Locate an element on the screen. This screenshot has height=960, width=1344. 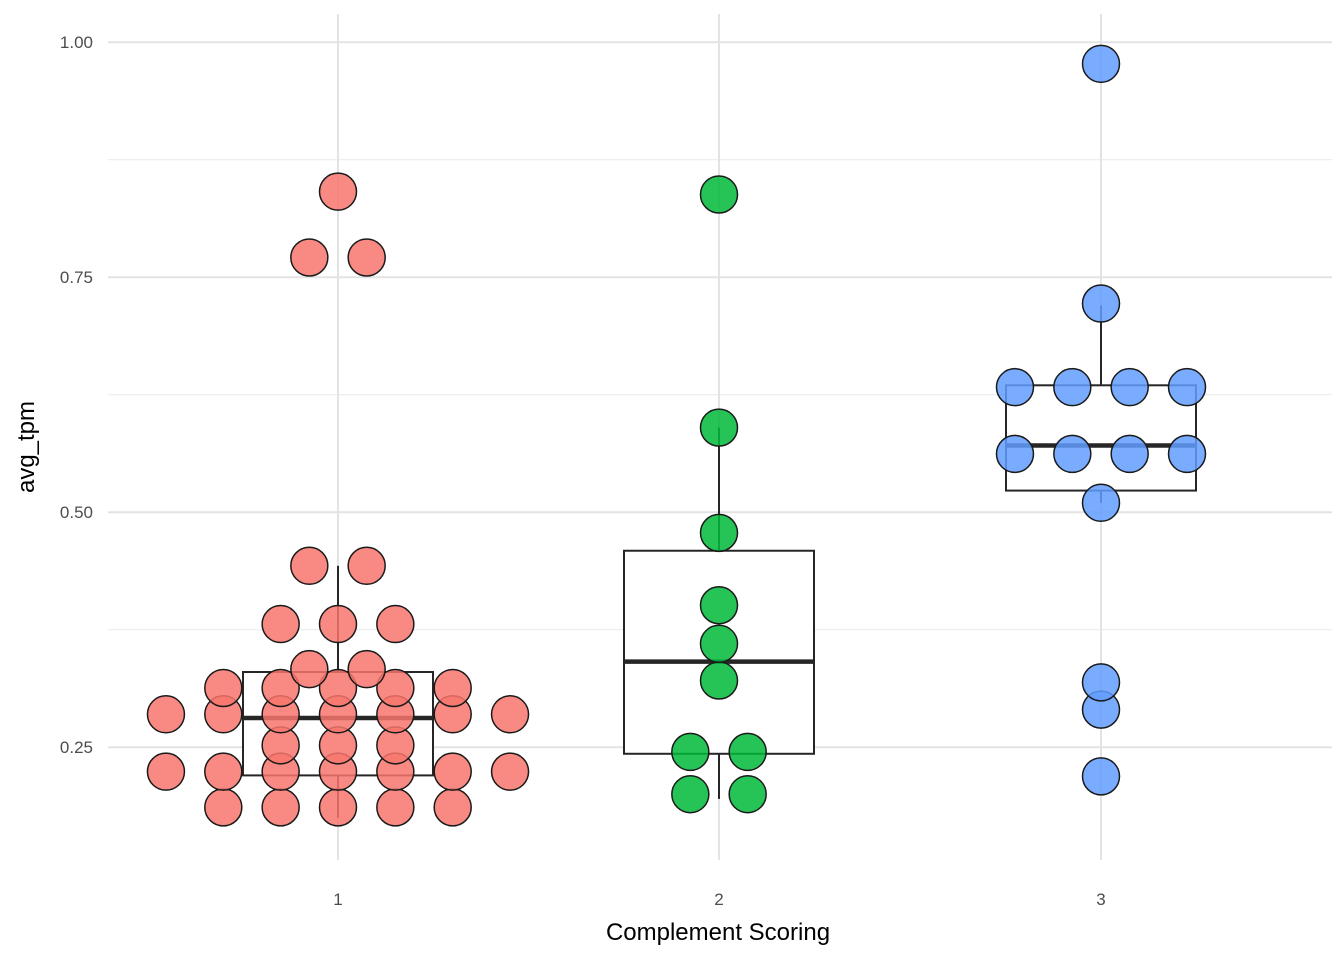
x-axis-title: Complement Scoring is located at coordinates (718, 932).